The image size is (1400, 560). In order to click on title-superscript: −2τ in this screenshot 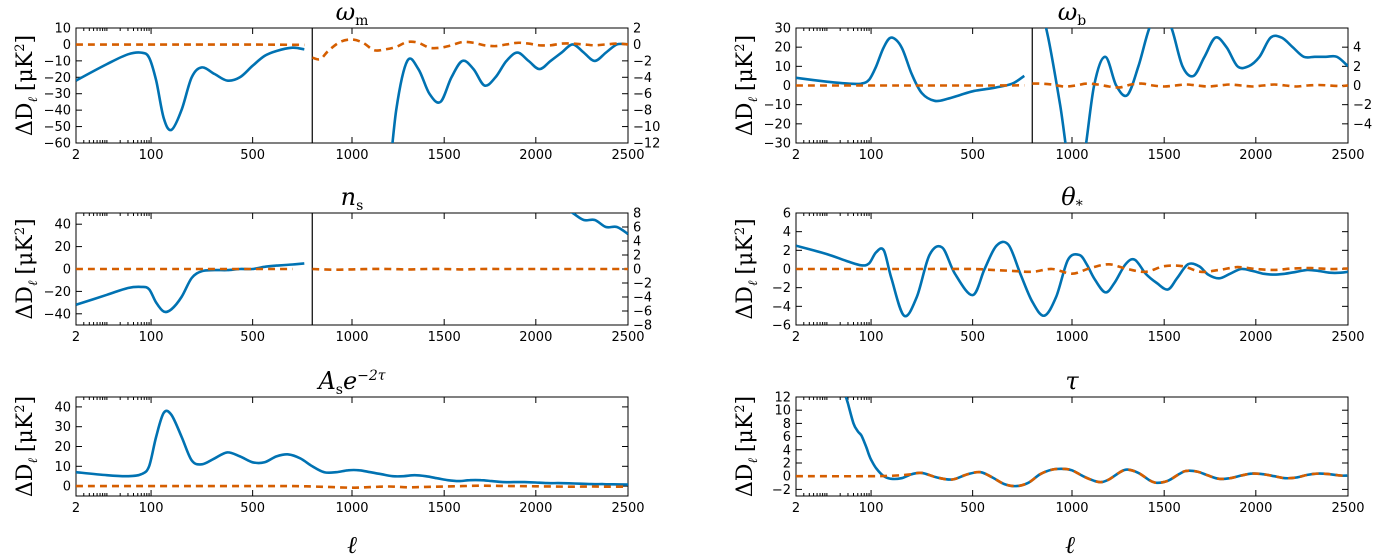, I will do `click(371, 376)`.